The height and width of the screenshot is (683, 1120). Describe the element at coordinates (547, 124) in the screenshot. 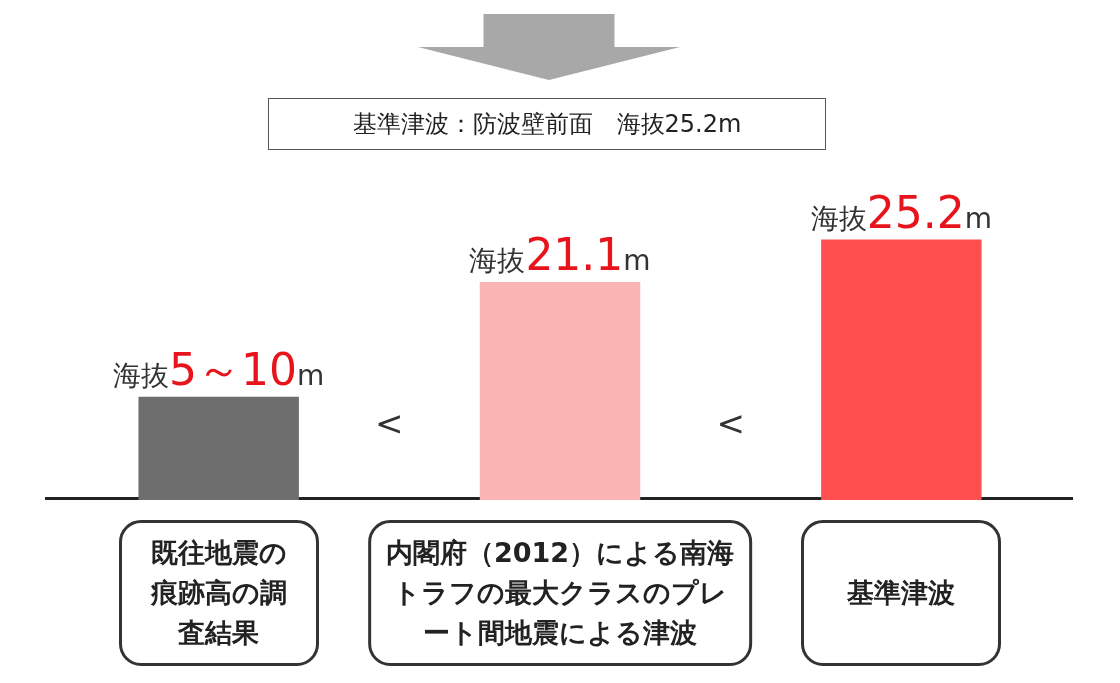

I see `chart-title: 基準津波：防波壁前面 海抜25.2m` at that location.